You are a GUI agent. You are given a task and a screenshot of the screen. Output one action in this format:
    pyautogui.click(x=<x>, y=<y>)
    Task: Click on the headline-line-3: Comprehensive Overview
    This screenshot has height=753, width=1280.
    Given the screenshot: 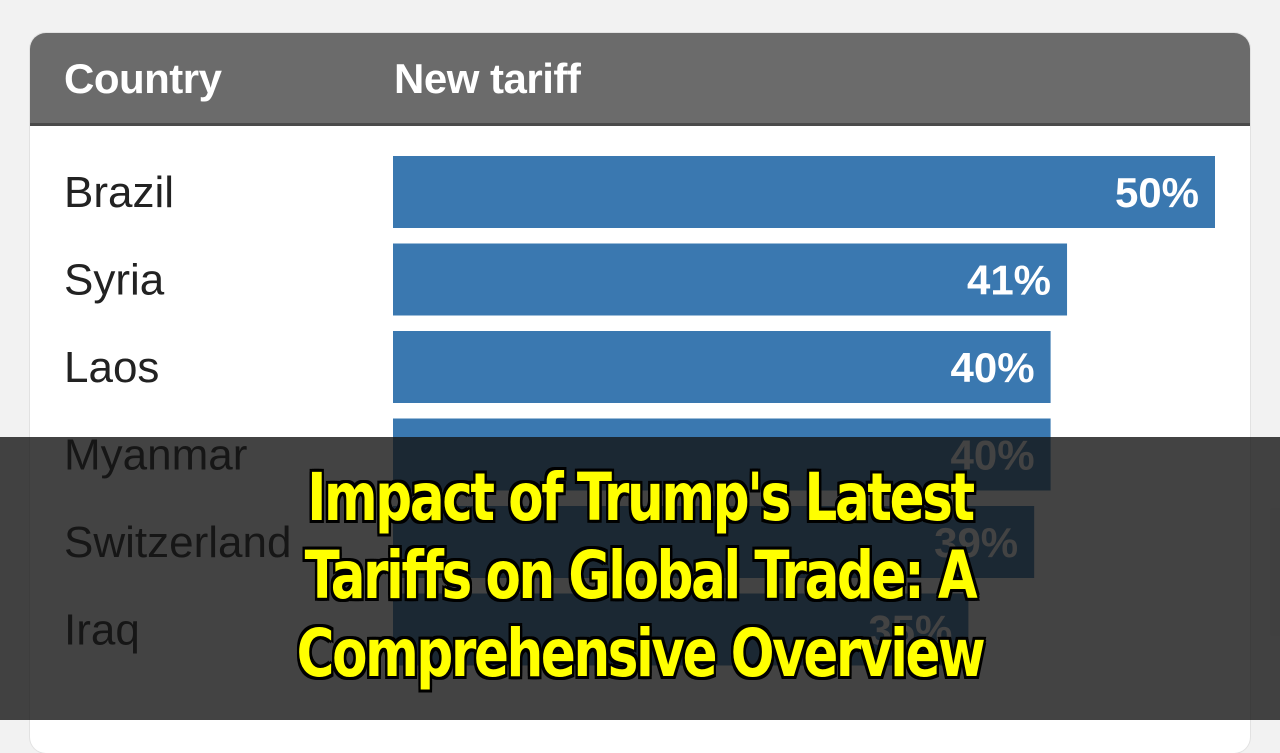 What is the action you would take?
    pyautogui.click(x=641, y=653)
    